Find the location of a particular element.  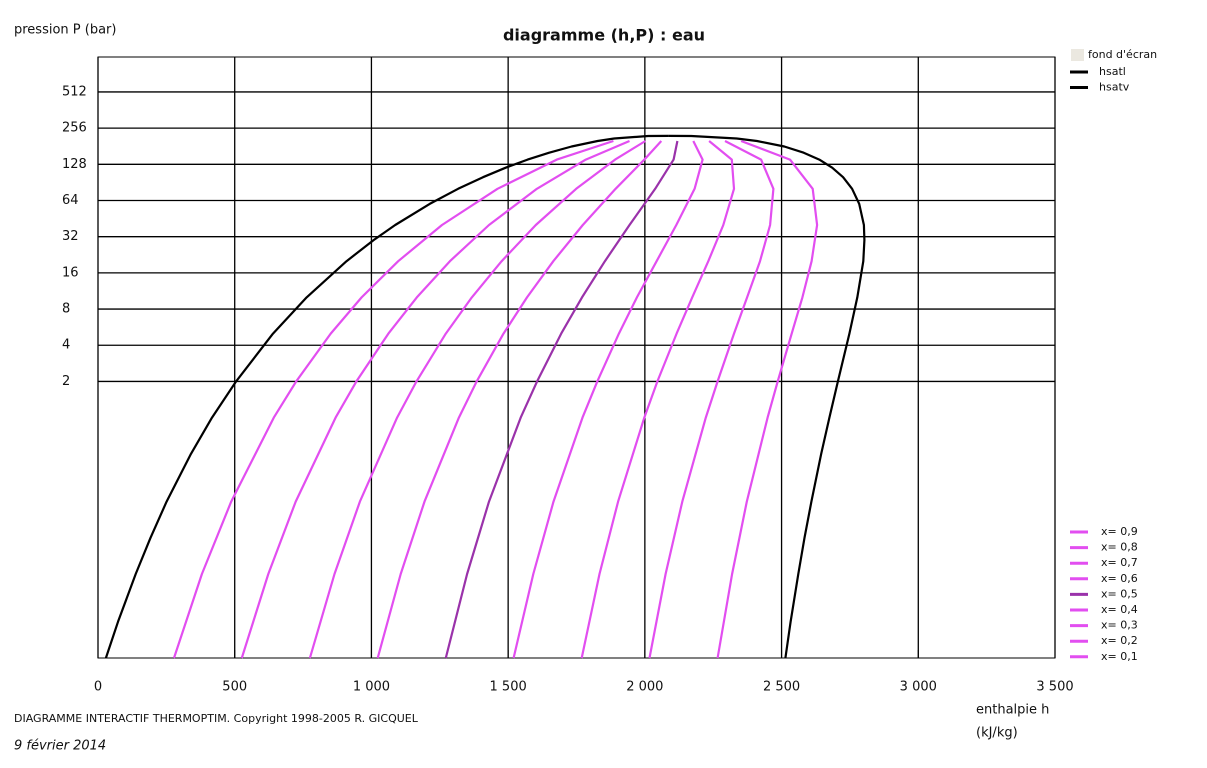

x-tick-label: 2 500 is located at coordinates (781, 687).